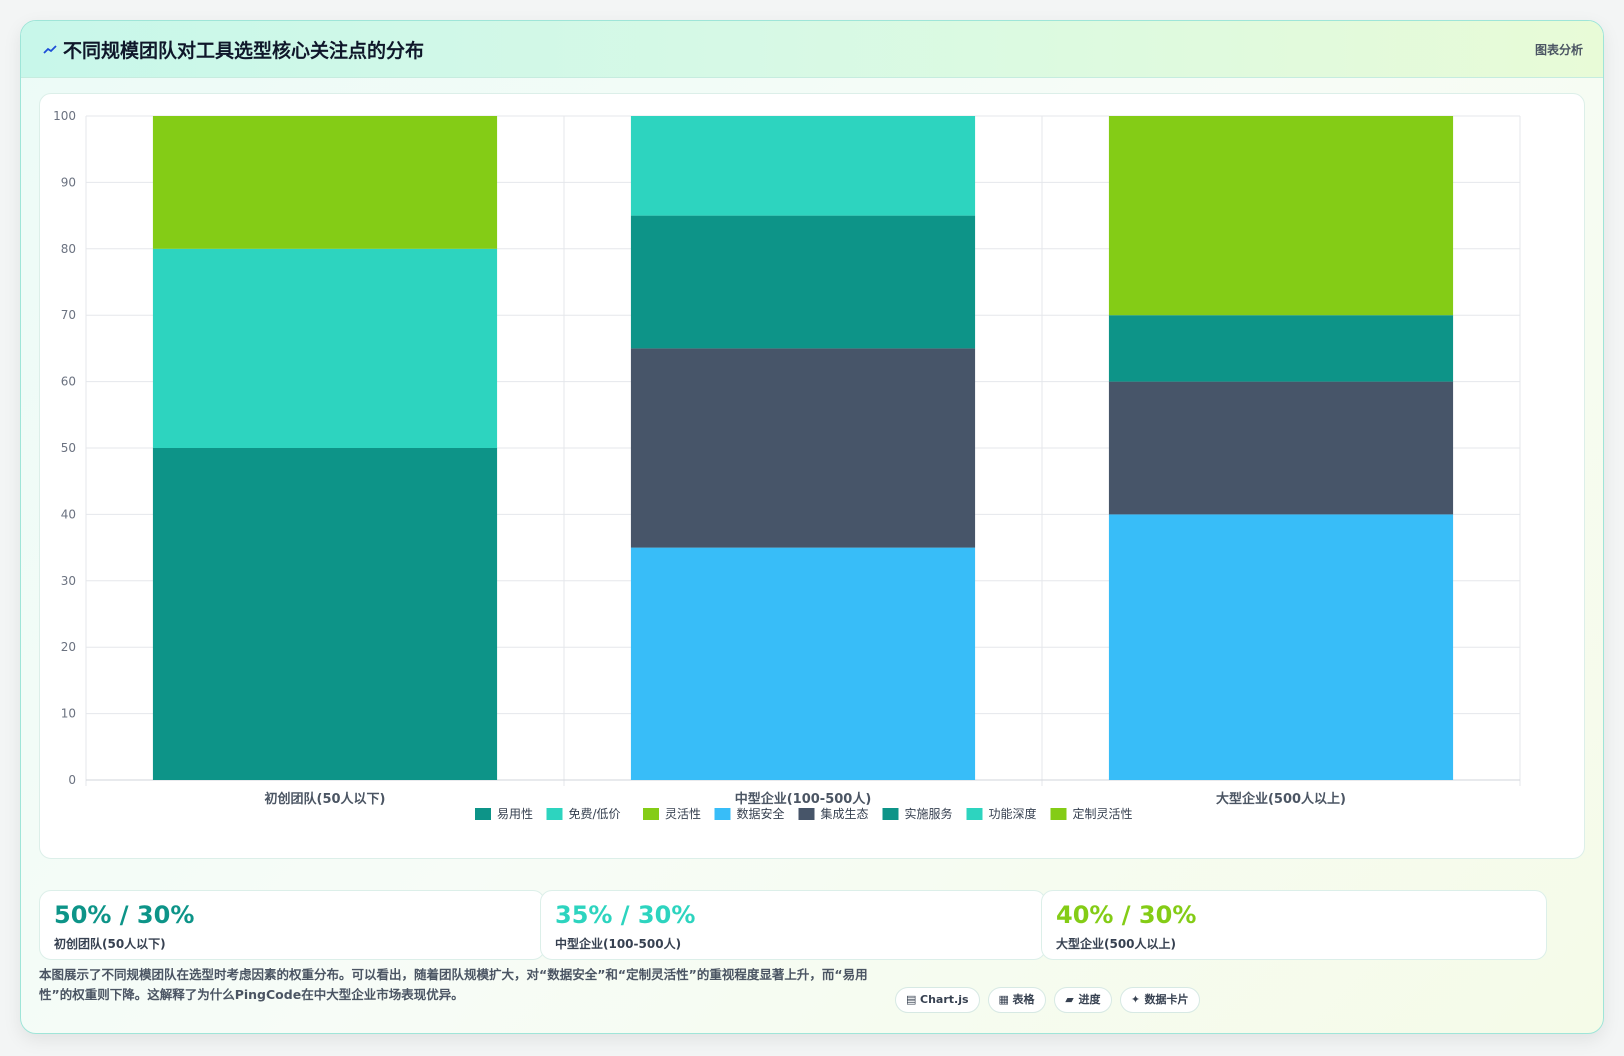  What do you see at coordinates (68, 514) in the screenshot?
I see `y-tick-label: 40` at bounding box center [68, 514].